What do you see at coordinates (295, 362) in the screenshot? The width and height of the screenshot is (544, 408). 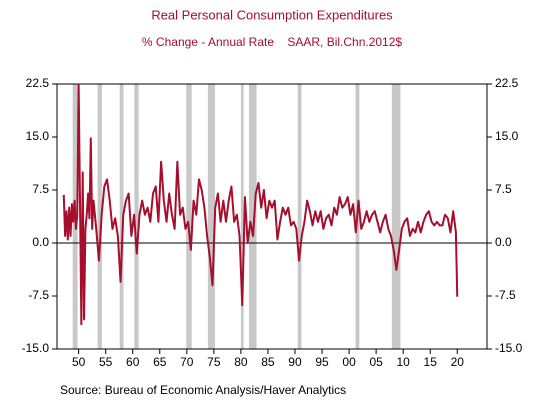 I see `x-tick-label: 90` at bounding box center [295, 362].